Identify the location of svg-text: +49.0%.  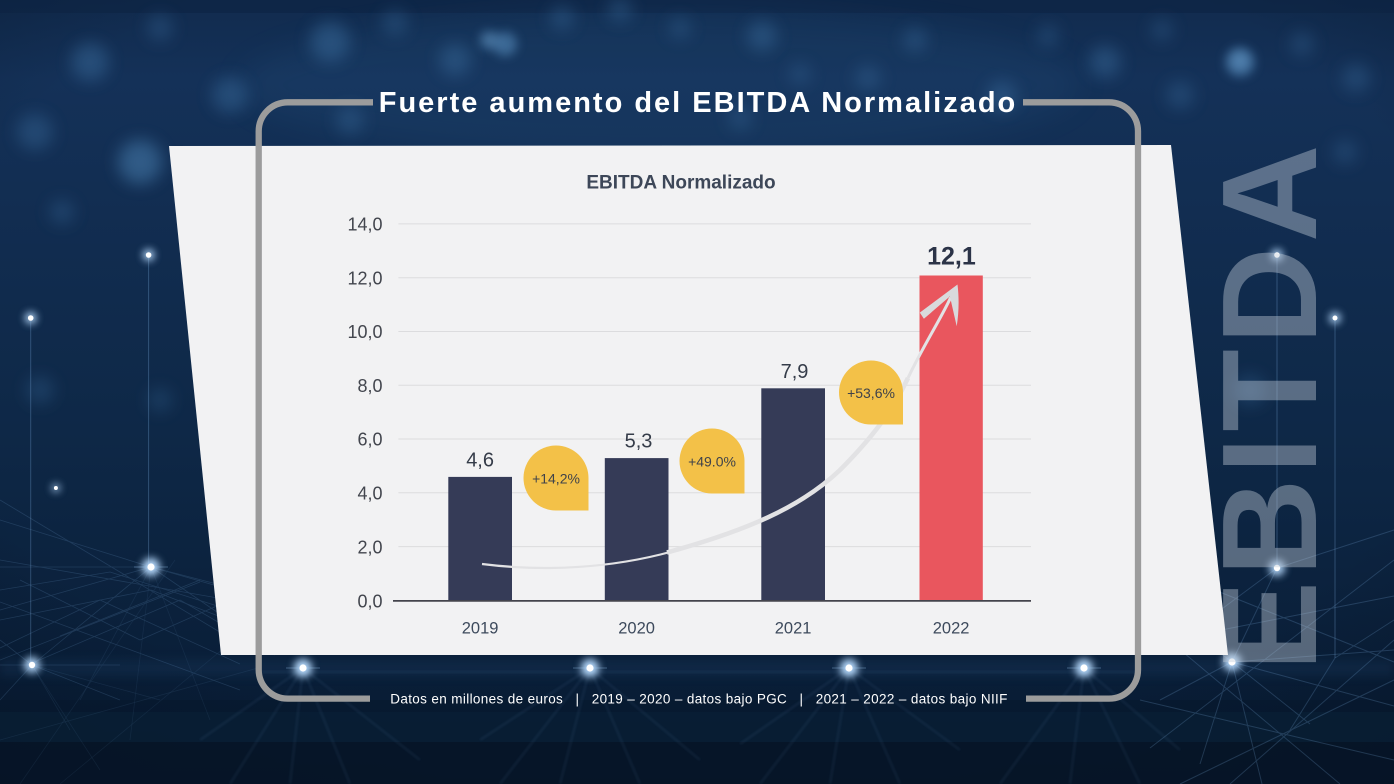
(712, 462).